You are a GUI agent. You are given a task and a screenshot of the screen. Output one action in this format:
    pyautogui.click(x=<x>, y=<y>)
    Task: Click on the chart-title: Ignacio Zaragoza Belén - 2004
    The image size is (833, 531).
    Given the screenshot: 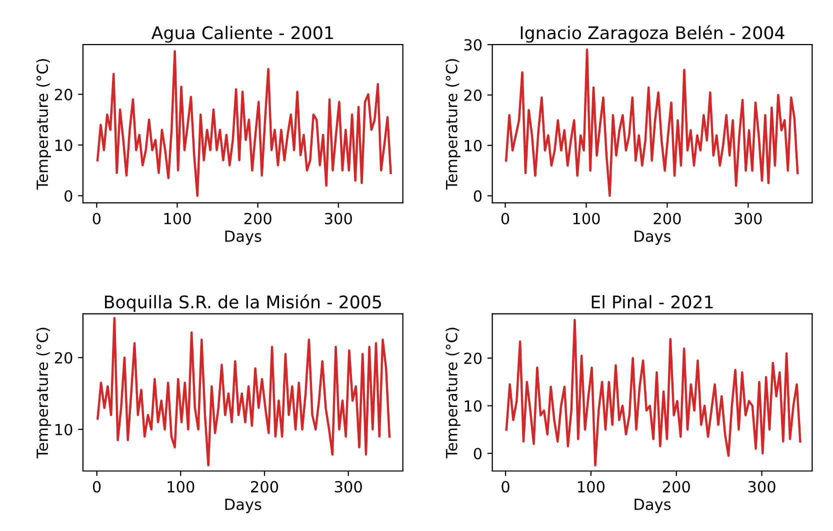 What is the action you would take?
    pyautogui.click(x=652, y=34)
    